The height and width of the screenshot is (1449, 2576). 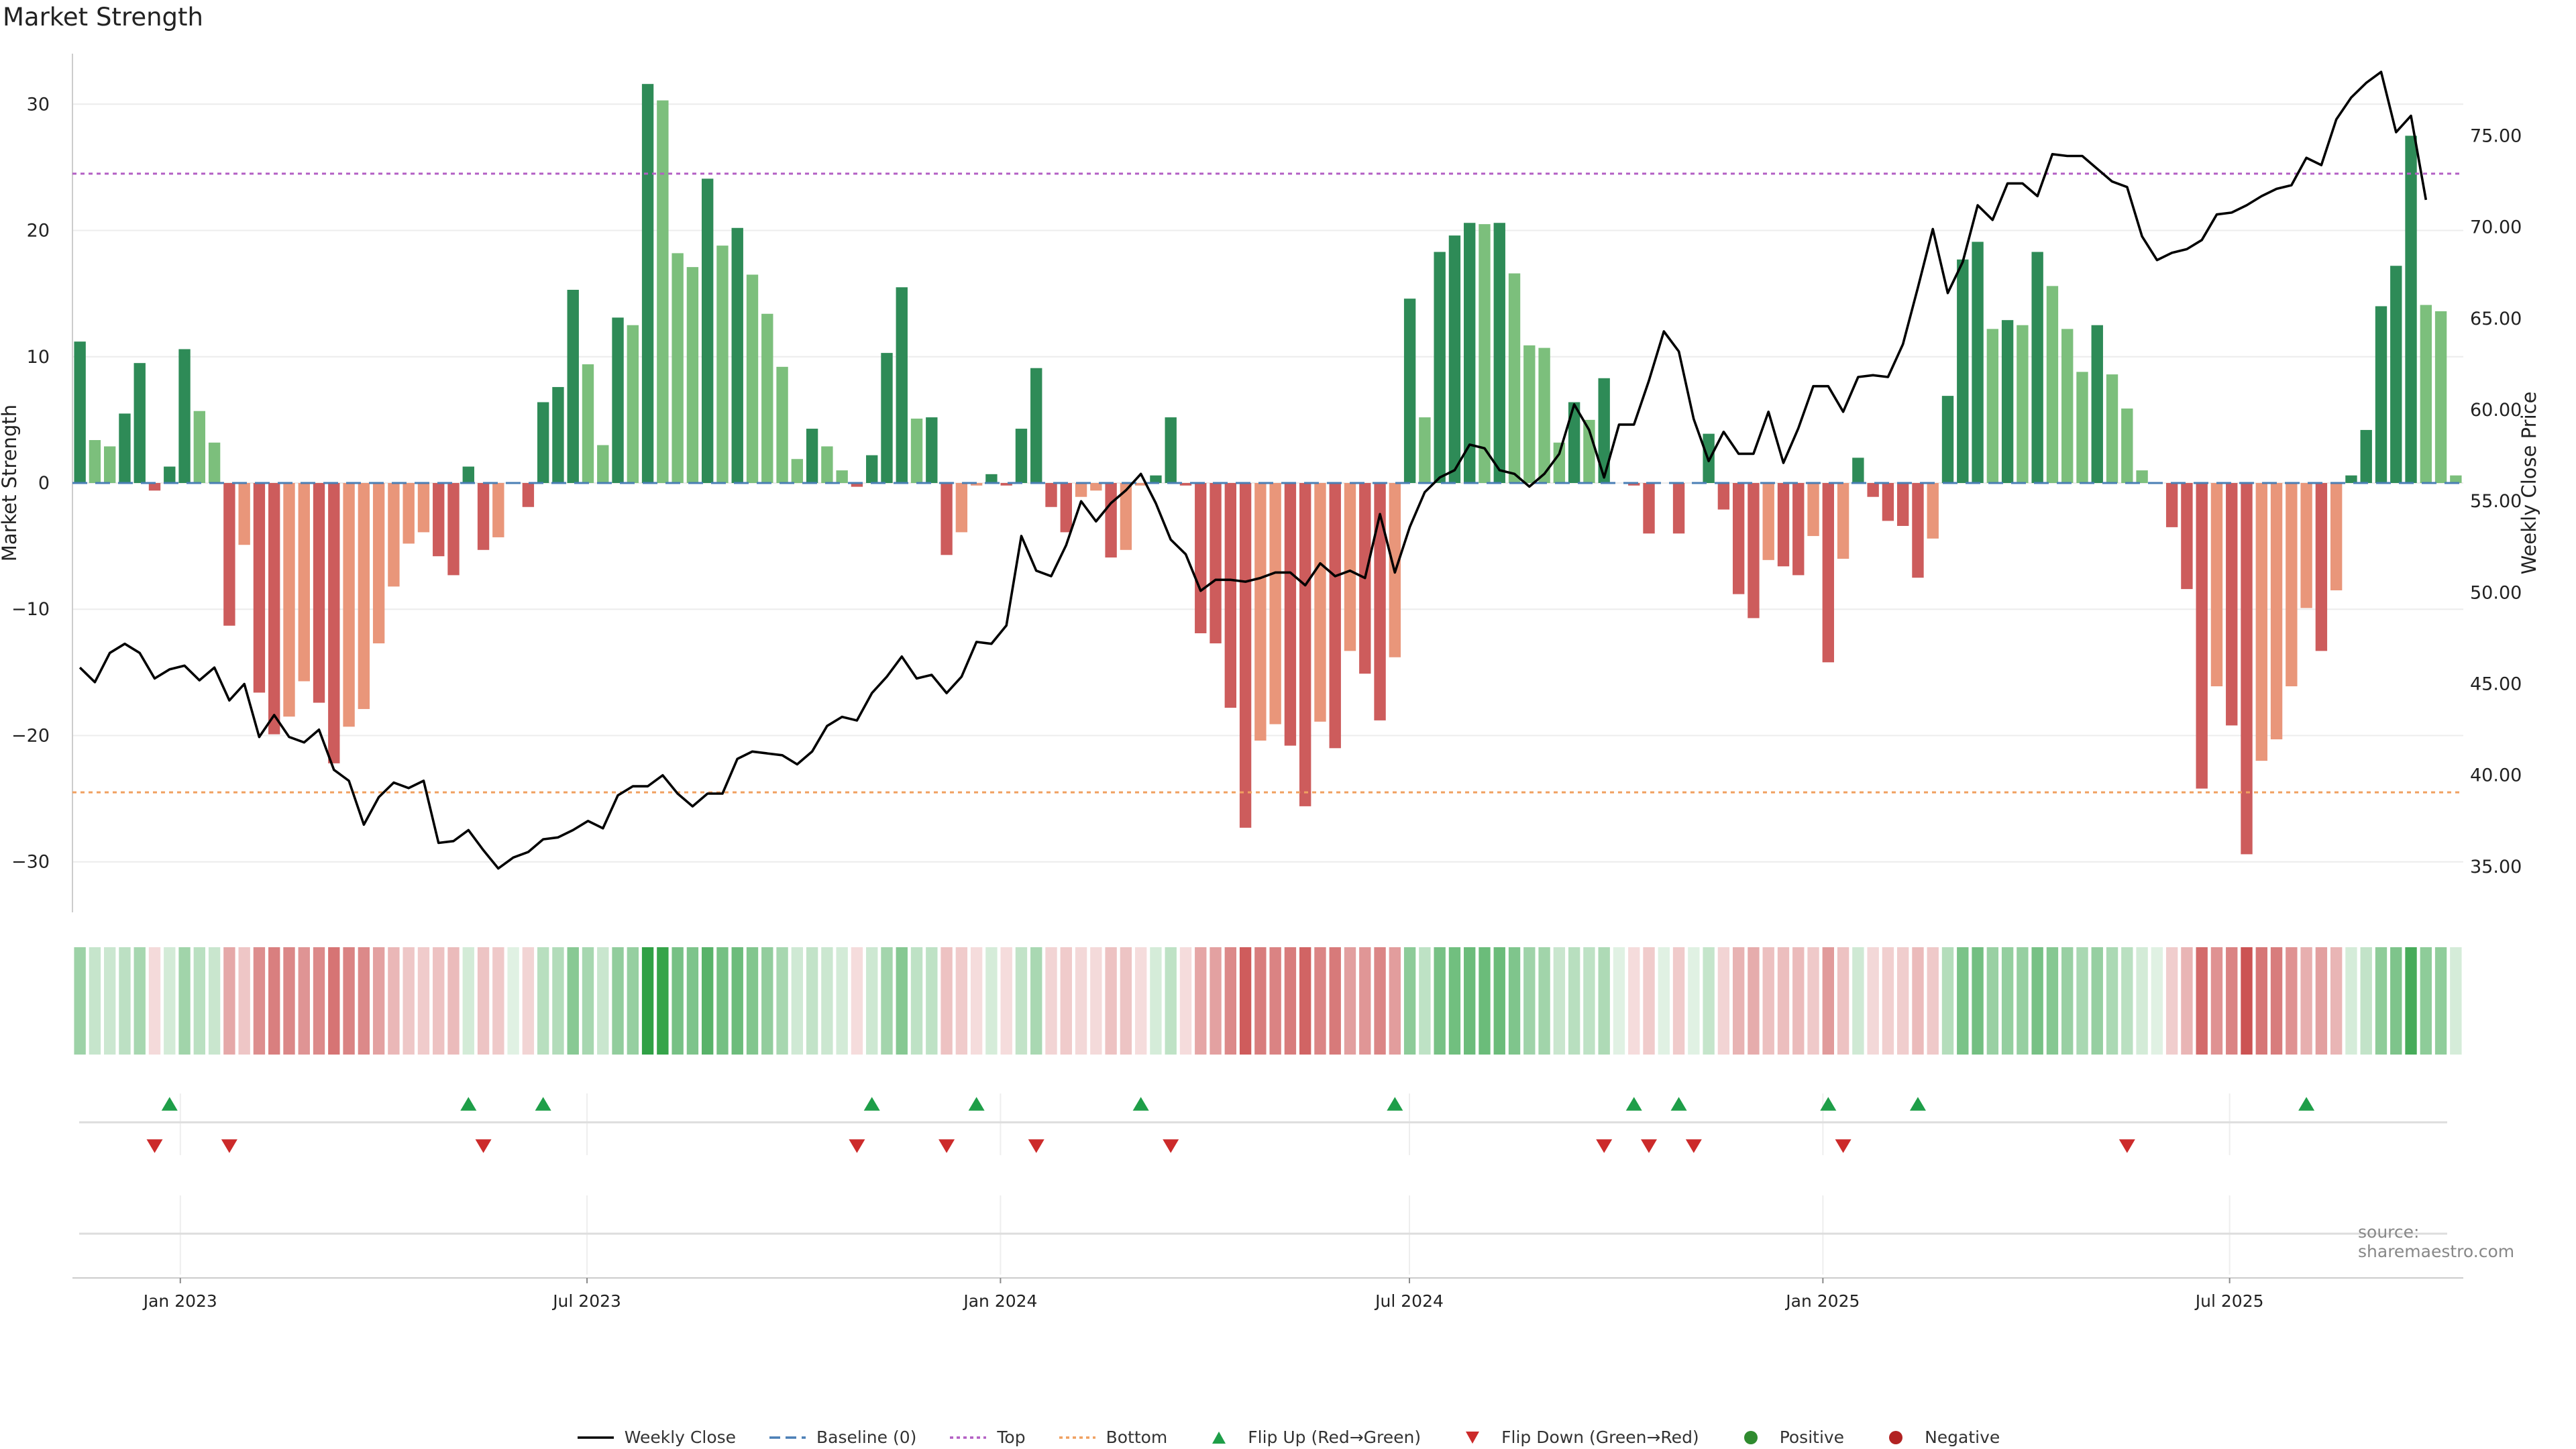 I want to click on date-tick-label: Jul 2025, so click(x=2229, y=1301).